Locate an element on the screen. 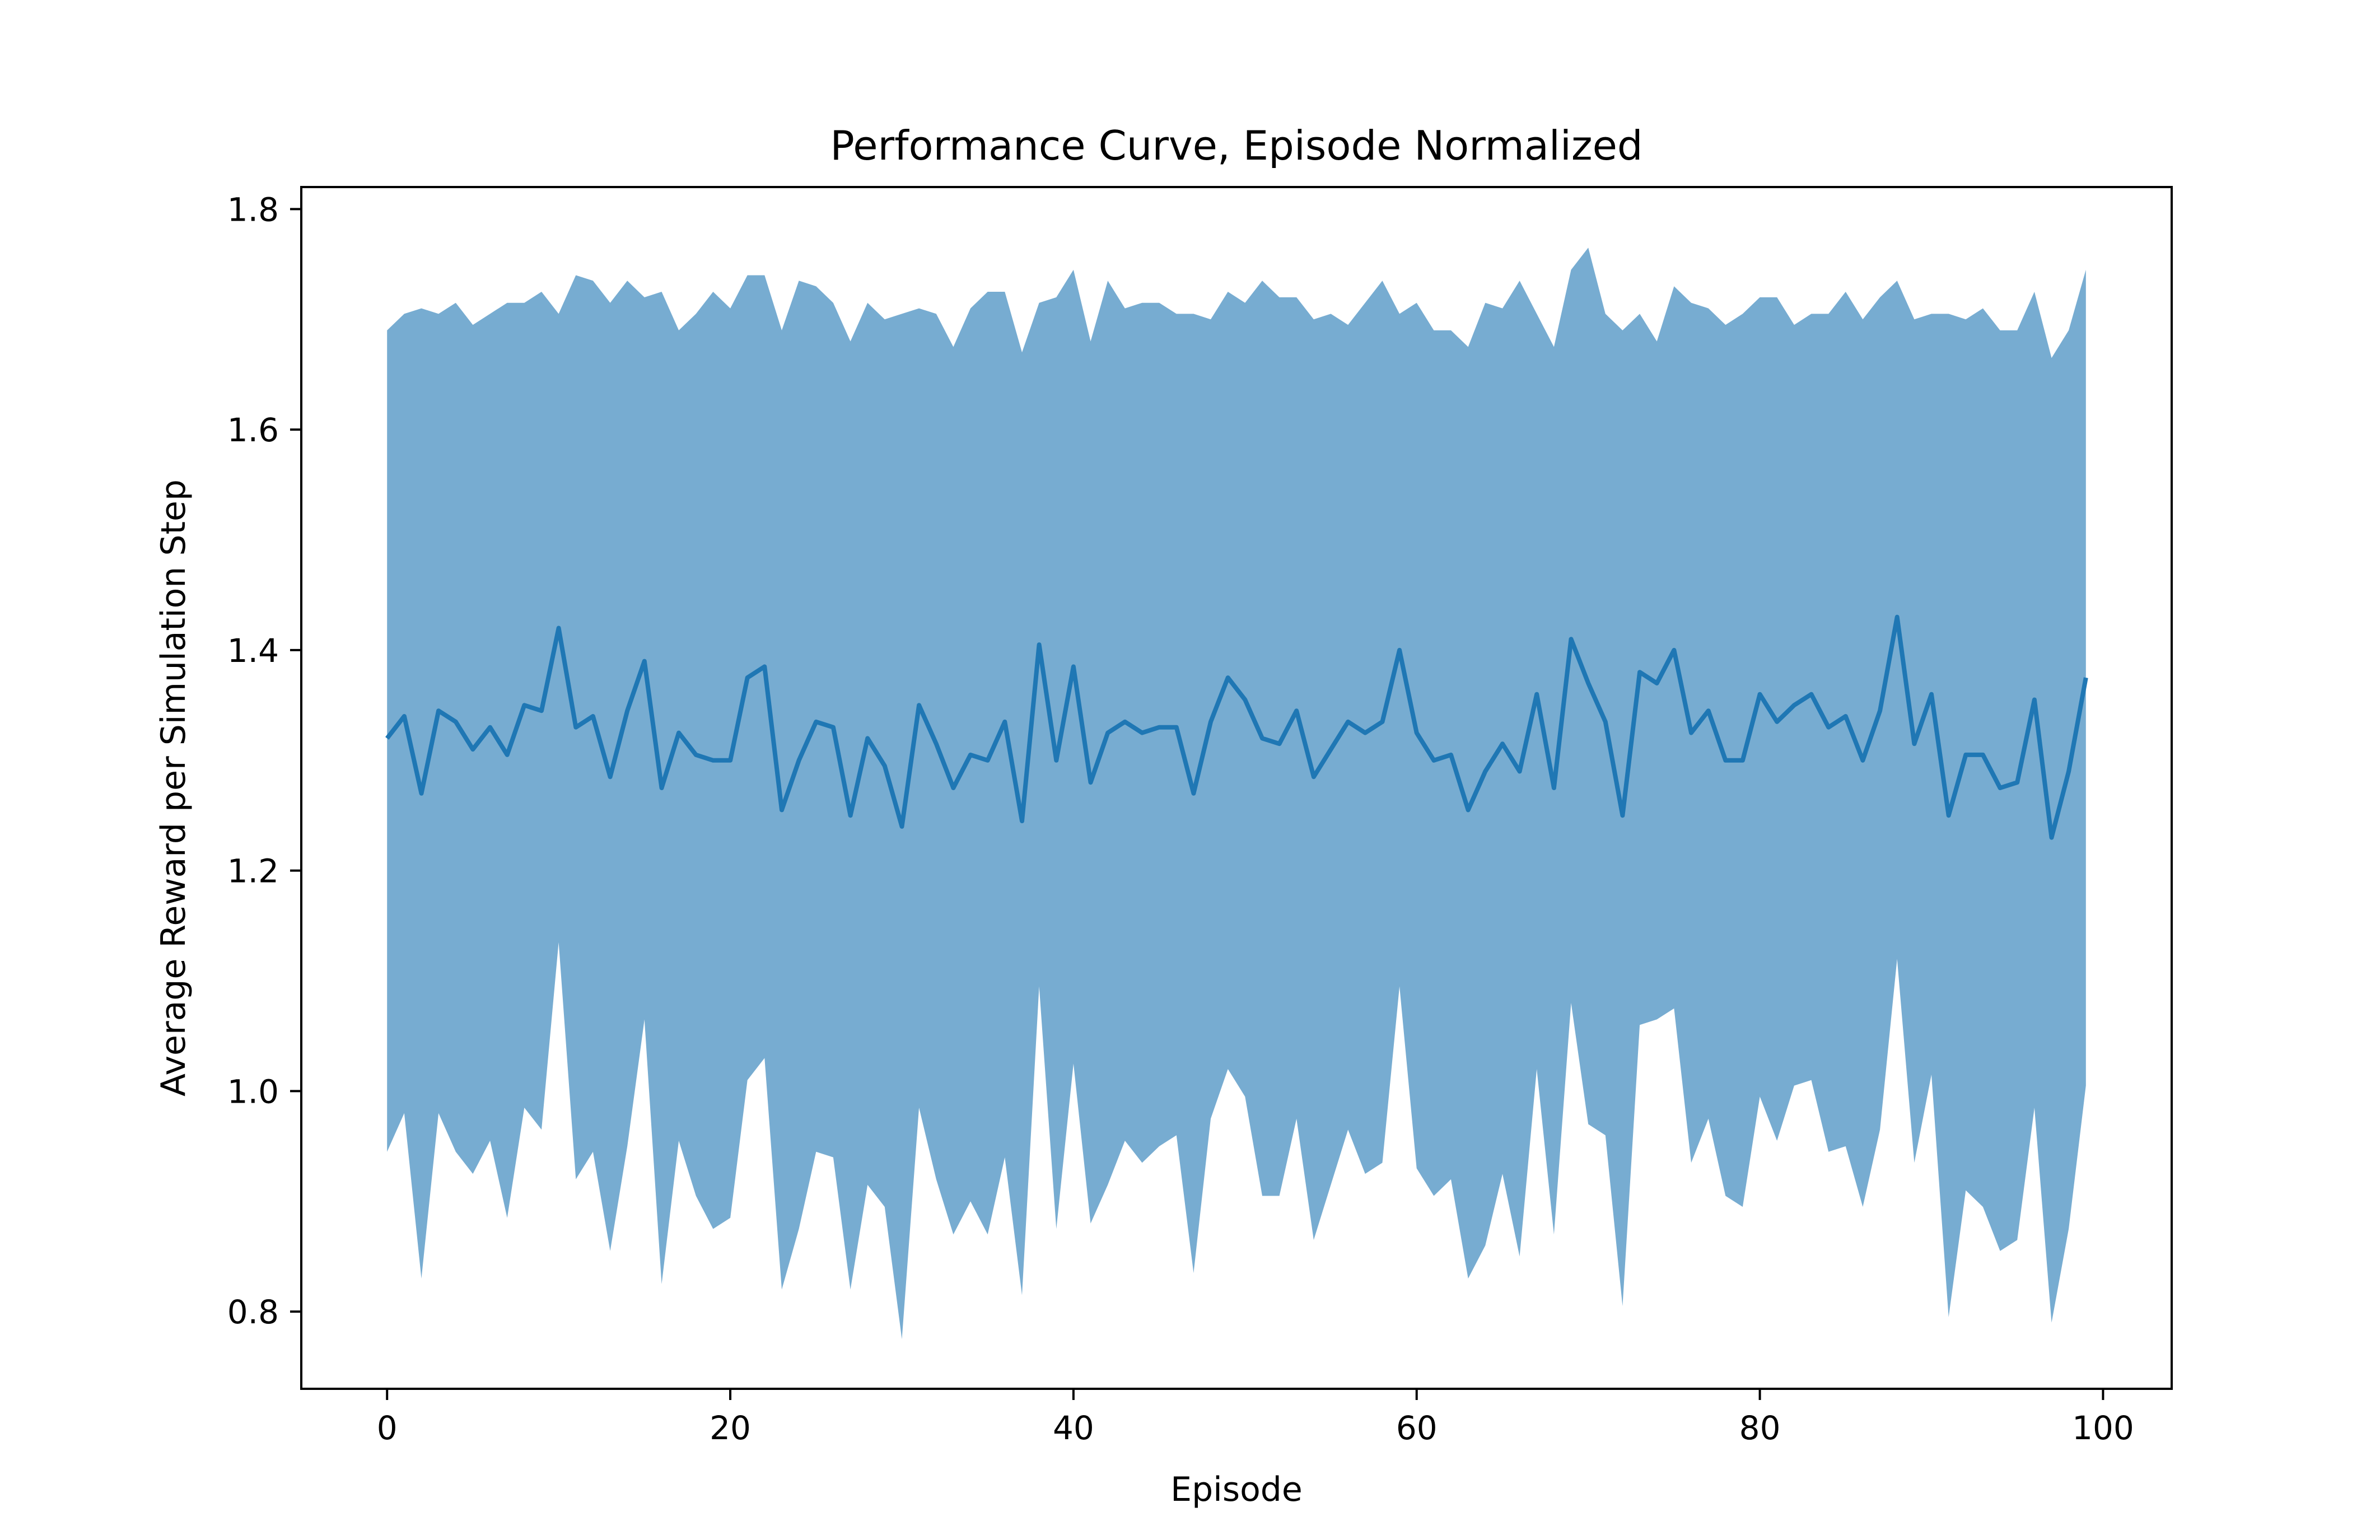 The height and width of the screenshot is (1540, 2380). chart-title: Performance Curve, Episode Normalized is located at coordinates (1236, 146).